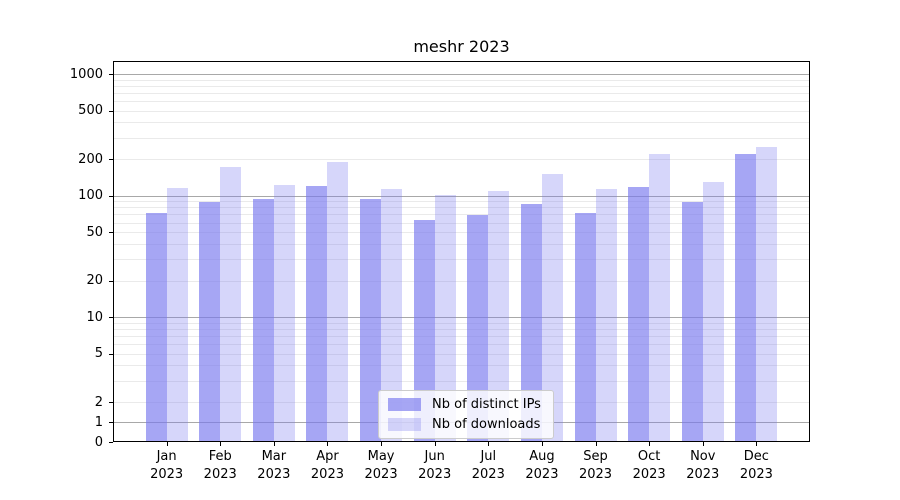  I want to click on x-tick-sep, so click(596, 444).